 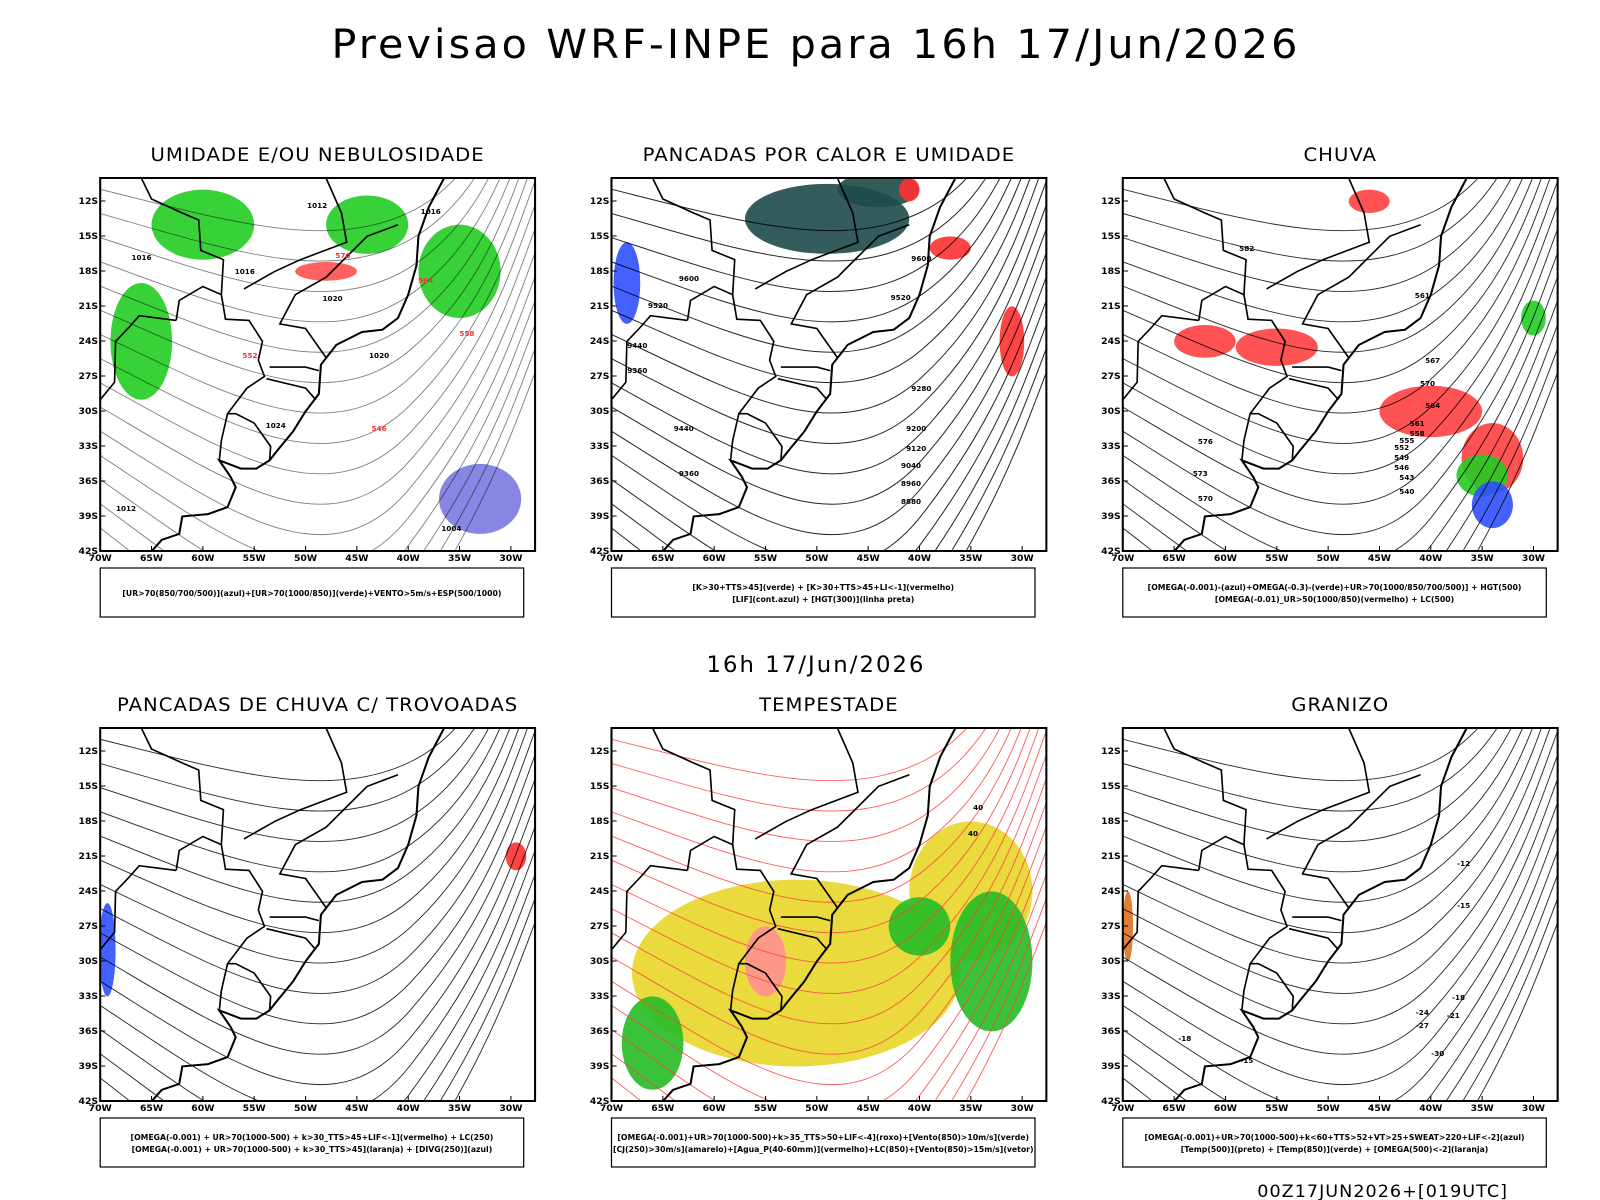 I want to click on lon-tick-label: 30W, so click(x=1022, y=1109).